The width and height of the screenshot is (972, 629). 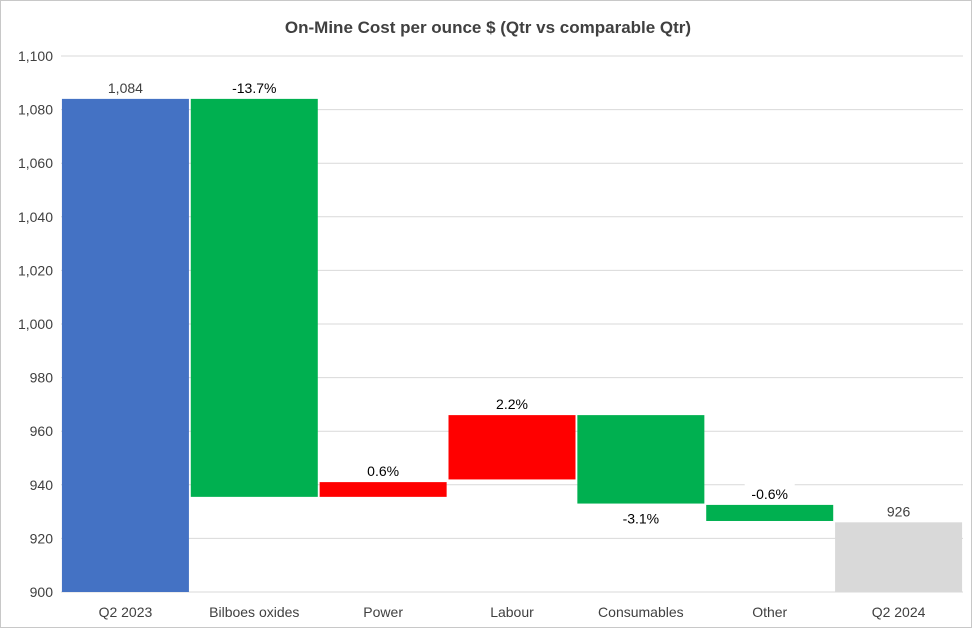 I want to click on y-tick-label: 1,000, so click(x=35, y=324).